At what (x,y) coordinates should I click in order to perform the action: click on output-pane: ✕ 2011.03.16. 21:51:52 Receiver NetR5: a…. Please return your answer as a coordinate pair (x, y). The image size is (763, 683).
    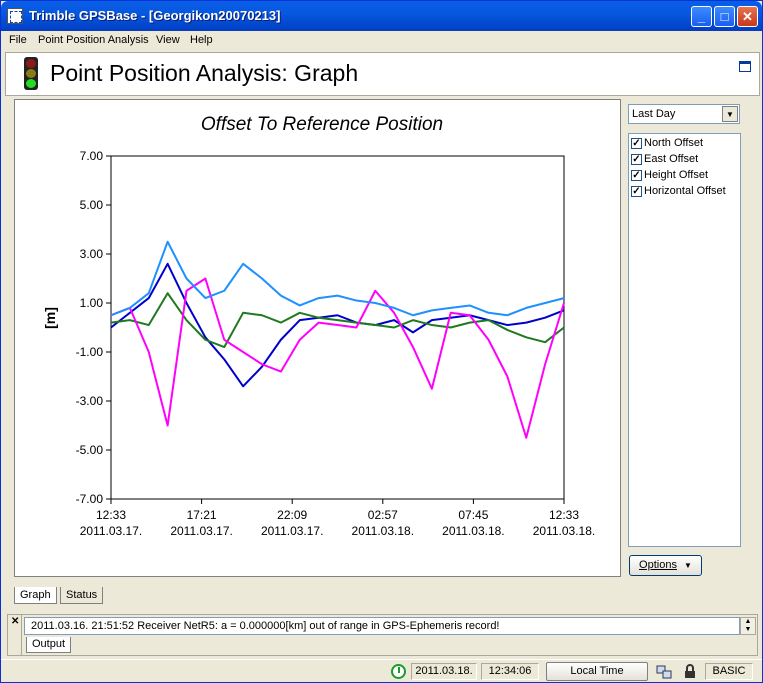
    Looking at the image, I should click on (382, 635).